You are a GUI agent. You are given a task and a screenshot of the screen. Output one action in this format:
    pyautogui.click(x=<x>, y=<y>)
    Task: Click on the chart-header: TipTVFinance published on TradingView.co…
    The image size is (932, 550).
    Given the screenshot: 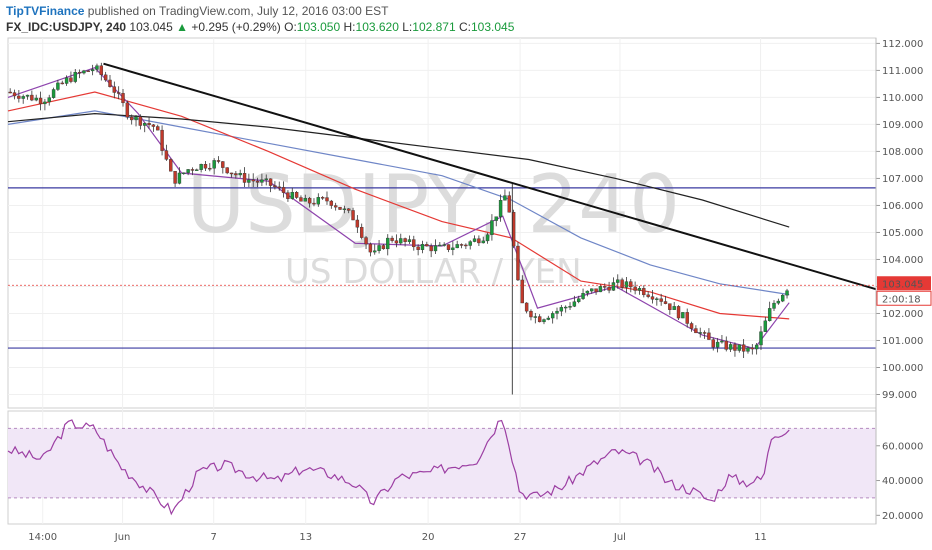 What is the action you would take?
    pyautogui.click(x=466, y=20)
    